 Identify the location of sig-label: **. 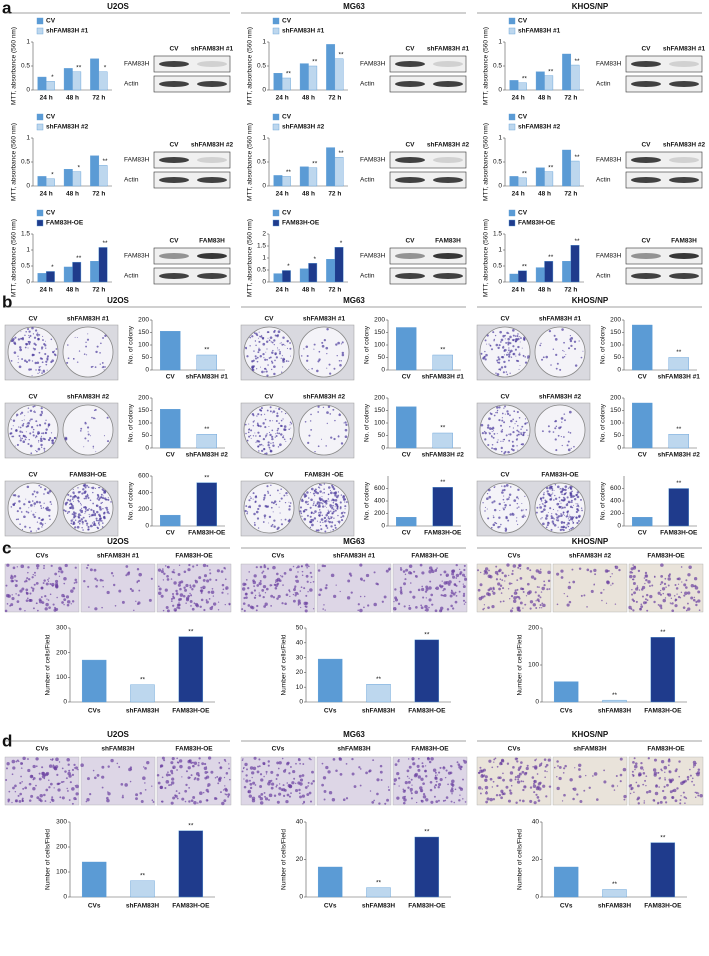
(551, 167).